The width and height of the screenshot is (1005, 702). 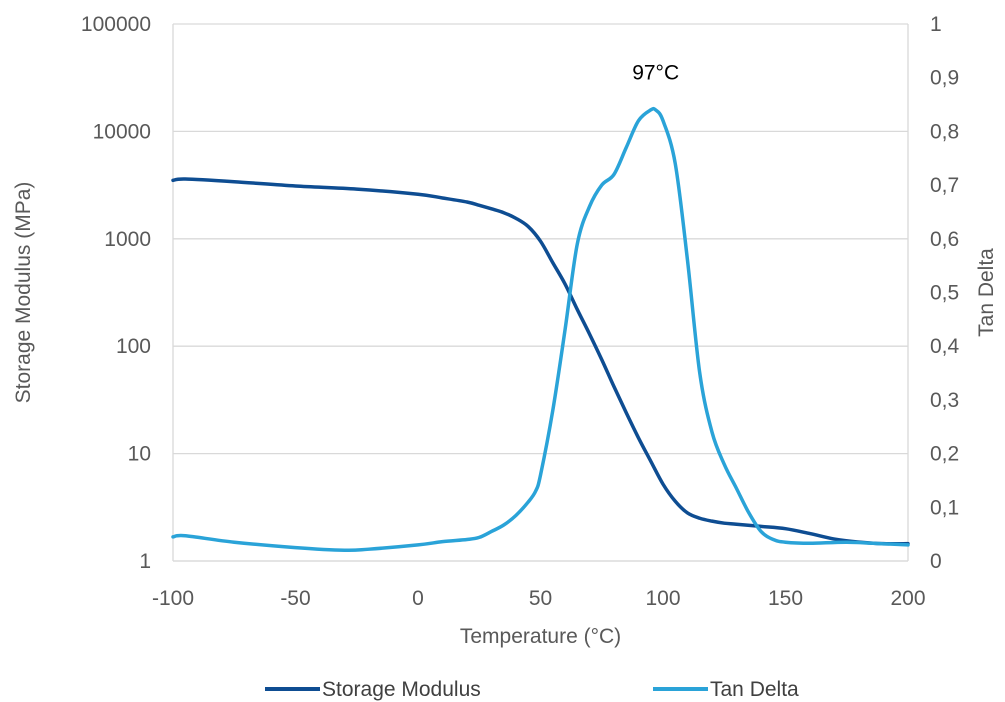 I want to click on y2-tick-label: 0, so click(x=936, y=561).